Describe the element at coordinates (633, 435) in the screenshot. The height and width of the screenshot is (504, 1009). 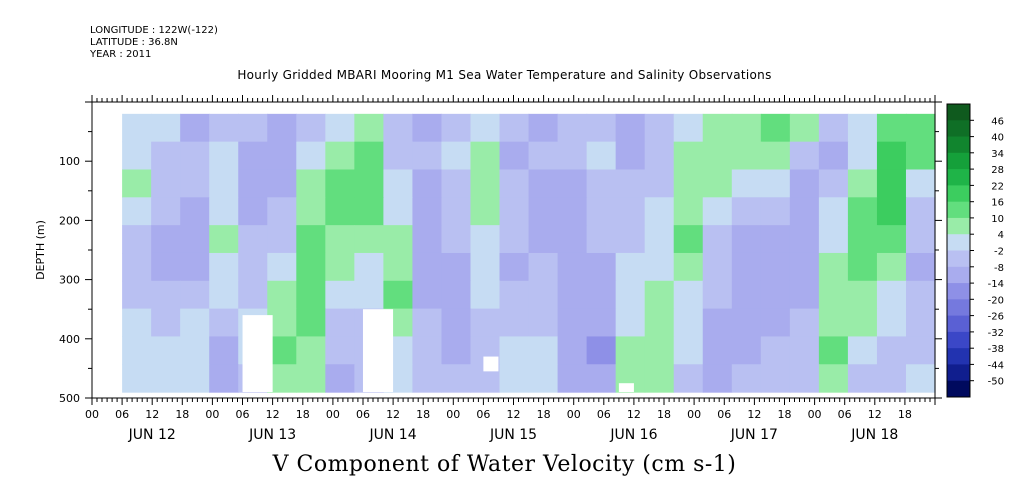
I see `x-day-label: JUN 16` at that location.